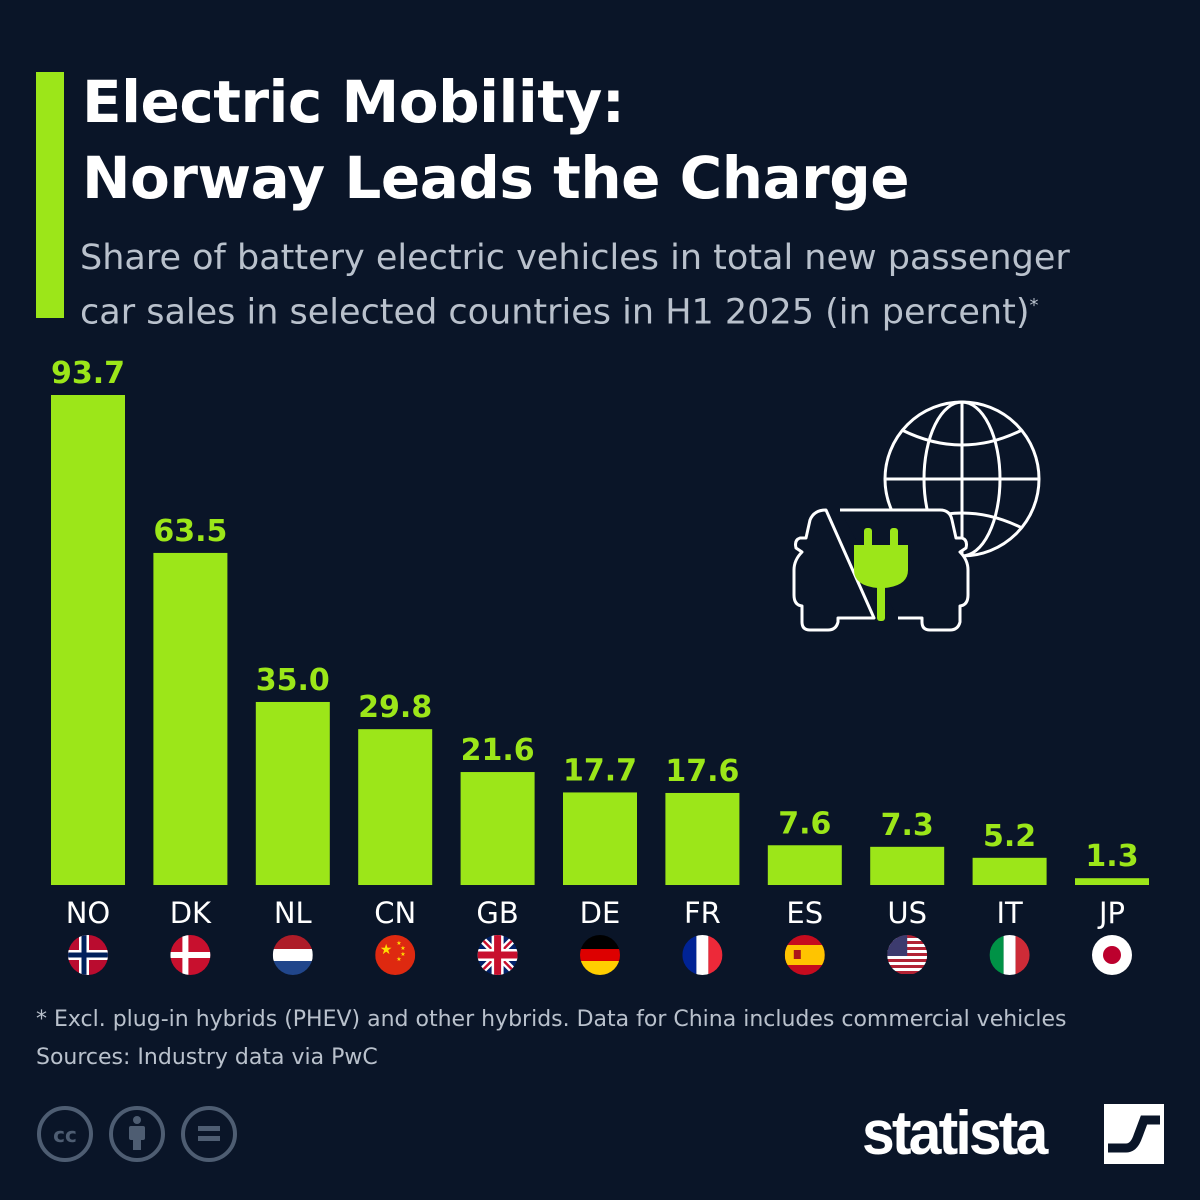  What do you see at coordinates (190, 955) in the screenshot?
I see `flag-dk-icon` at bounding box center [190, 955].